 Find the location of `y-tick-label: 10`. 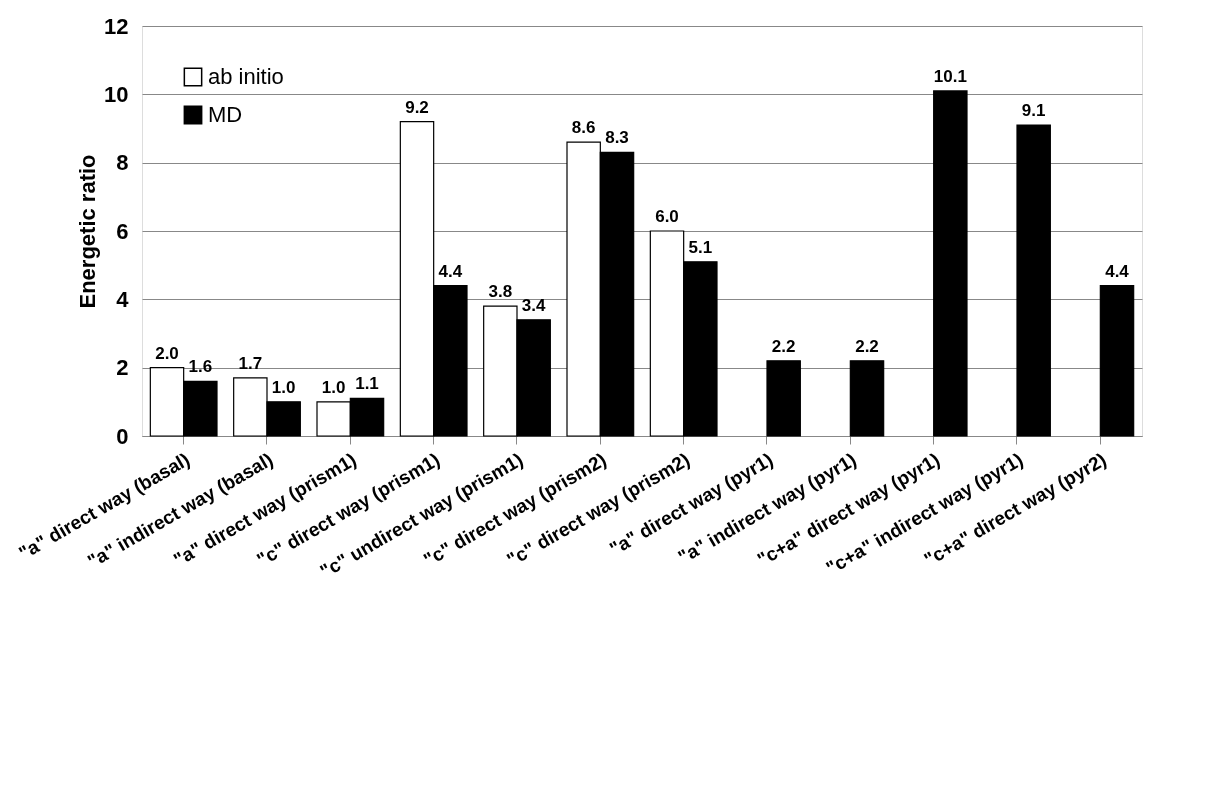

y-tick-label: 10 is located at coordinates (116, 94).